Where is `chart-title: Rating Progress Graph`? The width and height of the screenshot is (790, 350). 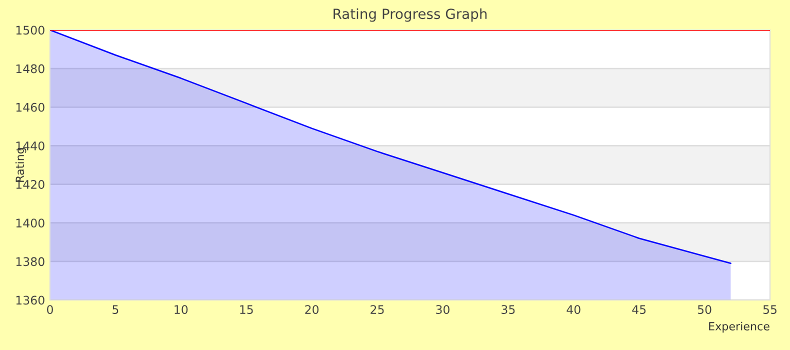 chart-title: Rating Progress Graph is located at coordinates (410, 15).